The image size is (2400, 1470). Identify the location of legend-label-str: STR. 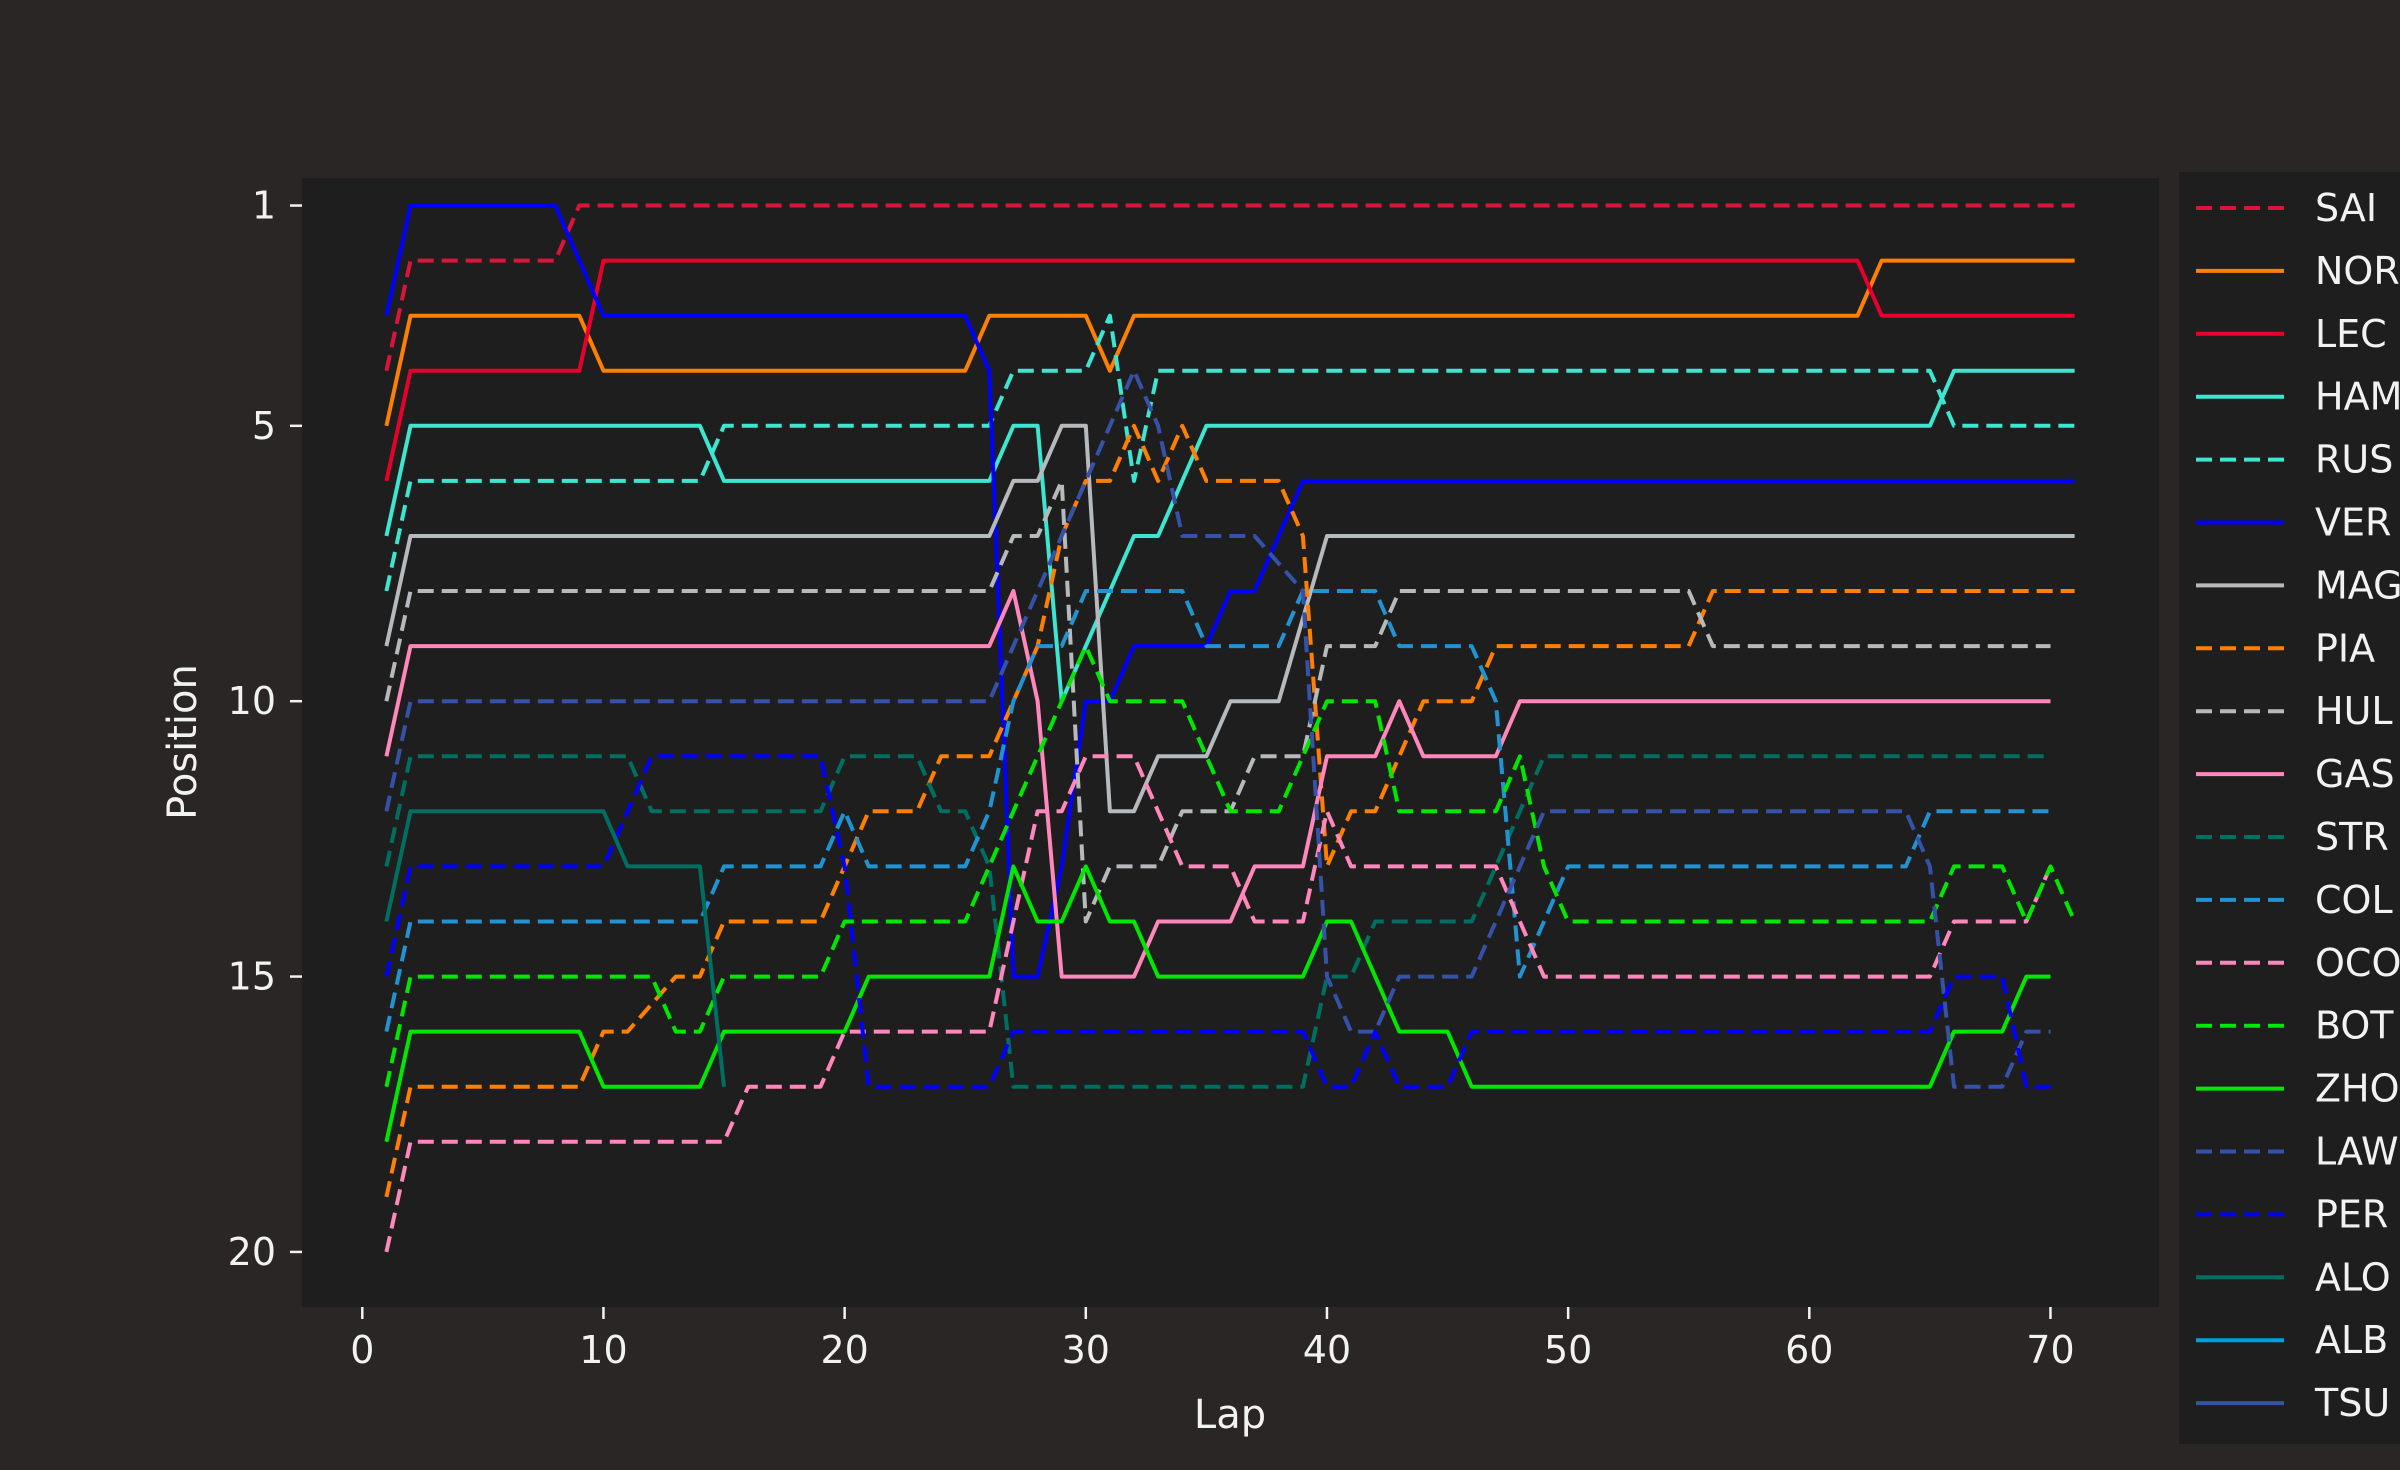
(2352, 837).